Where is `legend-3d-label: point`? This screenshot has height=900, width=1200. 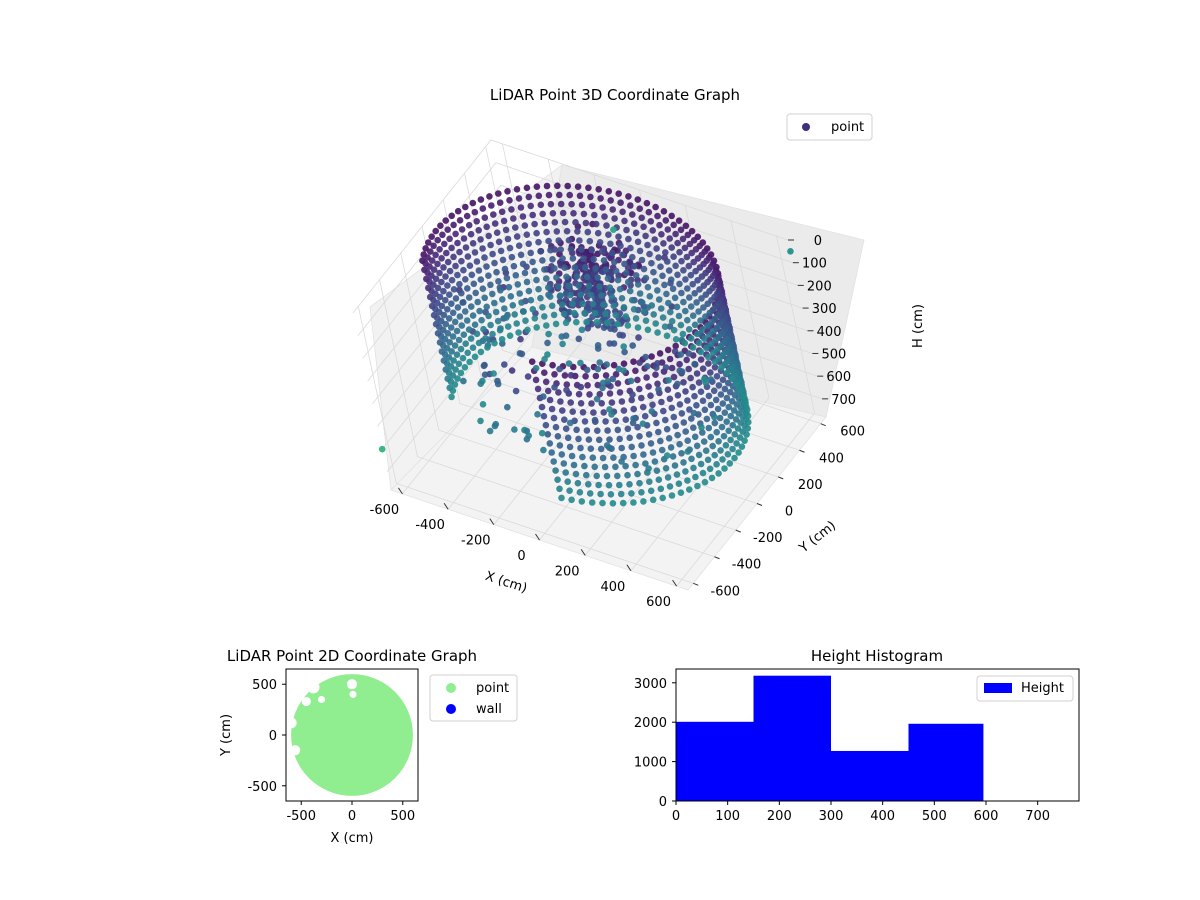
legend-3d-label: point is located at coordinates (847, 127).